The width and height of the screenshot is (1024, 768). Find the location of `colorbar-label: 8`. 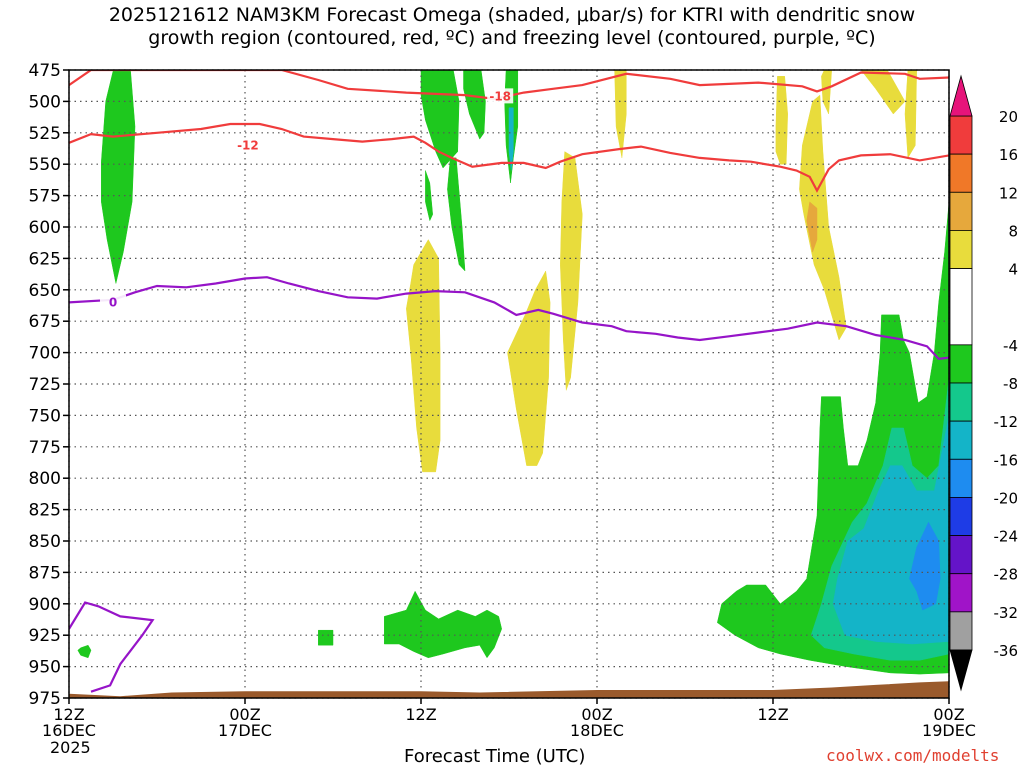

colorbar-label: 8 is located at coordinates (1013, 231).